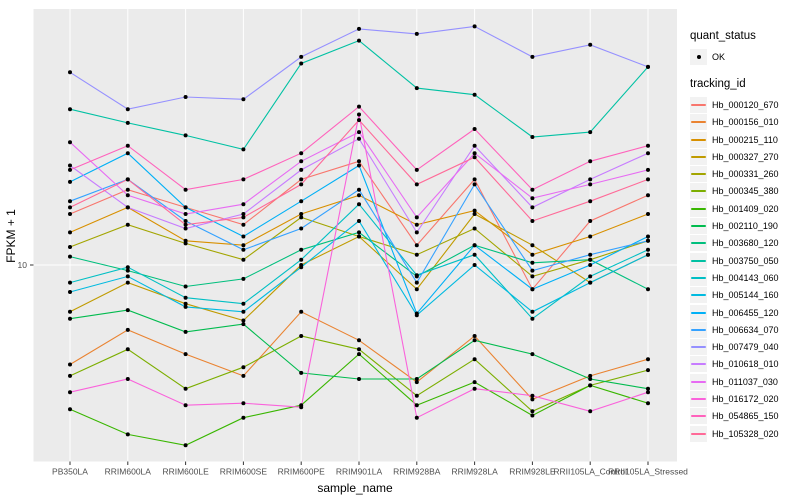  I want to click on legend-item-Hb_003750_050: Hb_003750_050, so click(744, 260).